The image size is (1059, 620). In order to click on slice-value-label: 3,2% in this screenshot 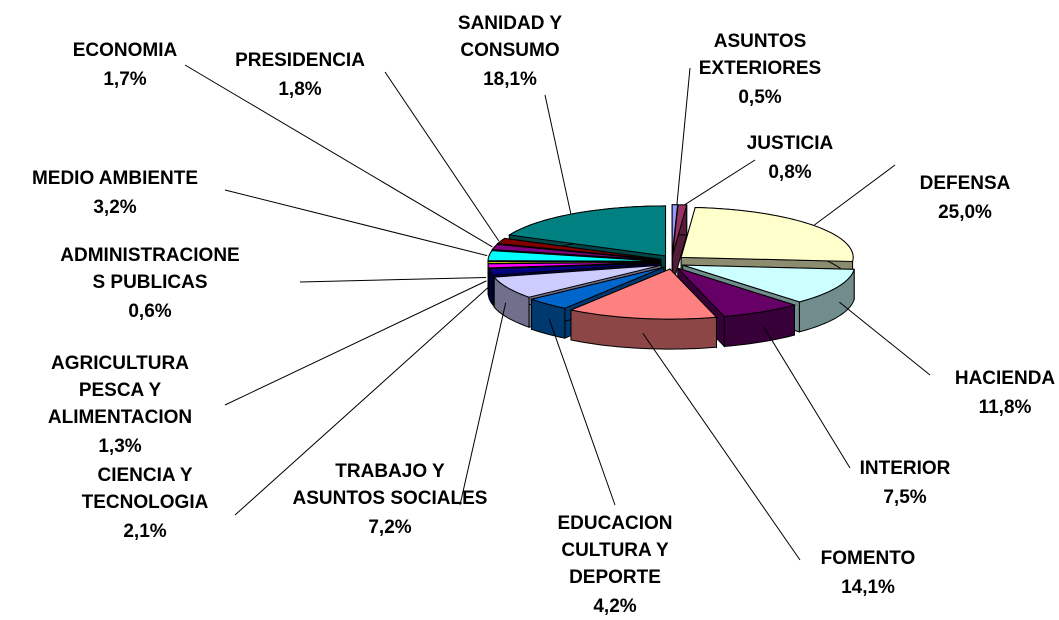, I will do `click(114, 207)`.